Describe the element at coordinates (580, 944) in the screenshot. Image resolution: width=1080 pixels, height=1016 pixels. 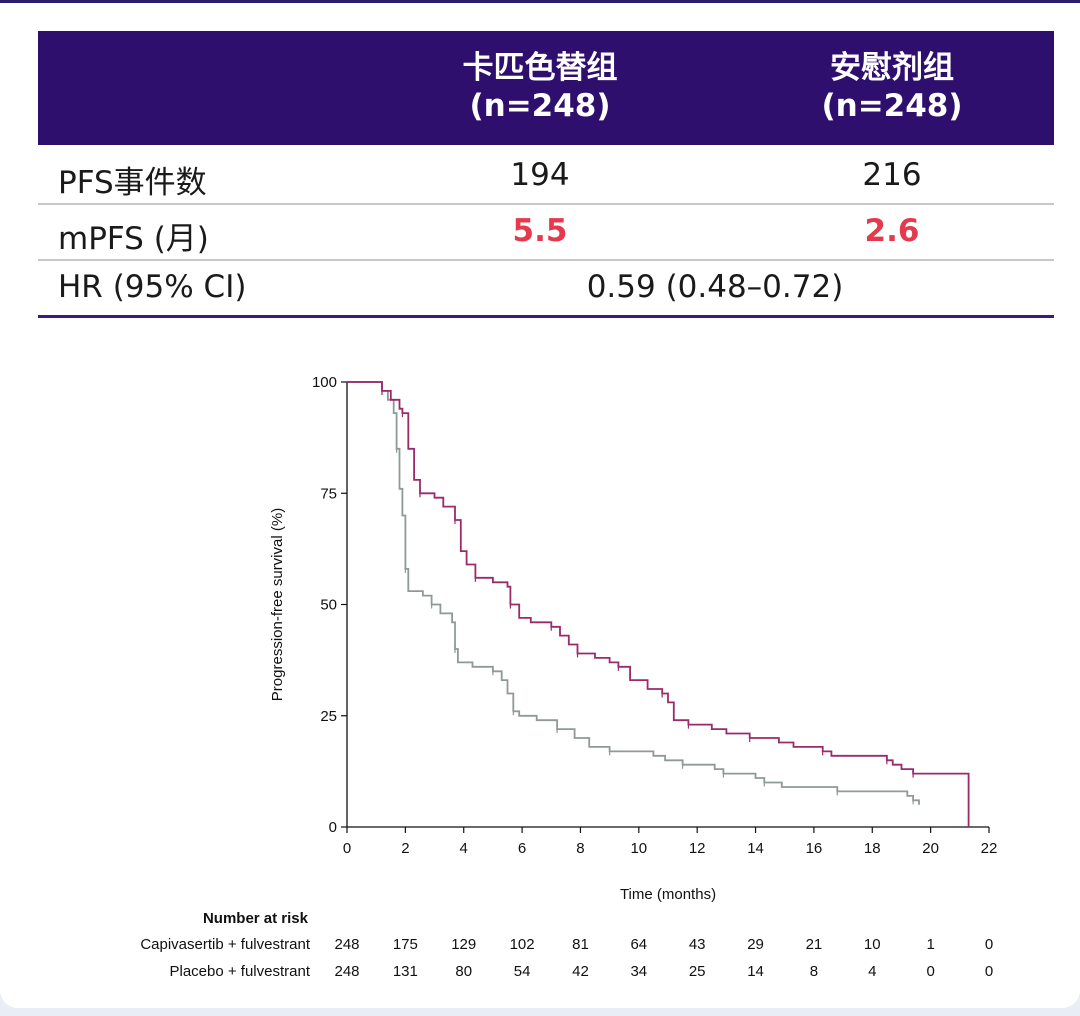
I see `risk-value: 81` at that location.